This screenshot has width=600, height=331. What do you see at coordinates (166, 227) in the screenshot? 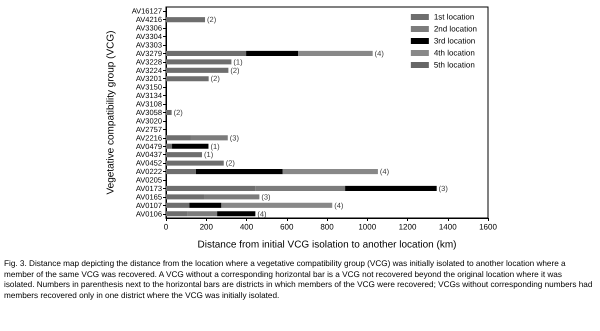
I see `x-tick-label: 0` at bounding box center [166, 227].